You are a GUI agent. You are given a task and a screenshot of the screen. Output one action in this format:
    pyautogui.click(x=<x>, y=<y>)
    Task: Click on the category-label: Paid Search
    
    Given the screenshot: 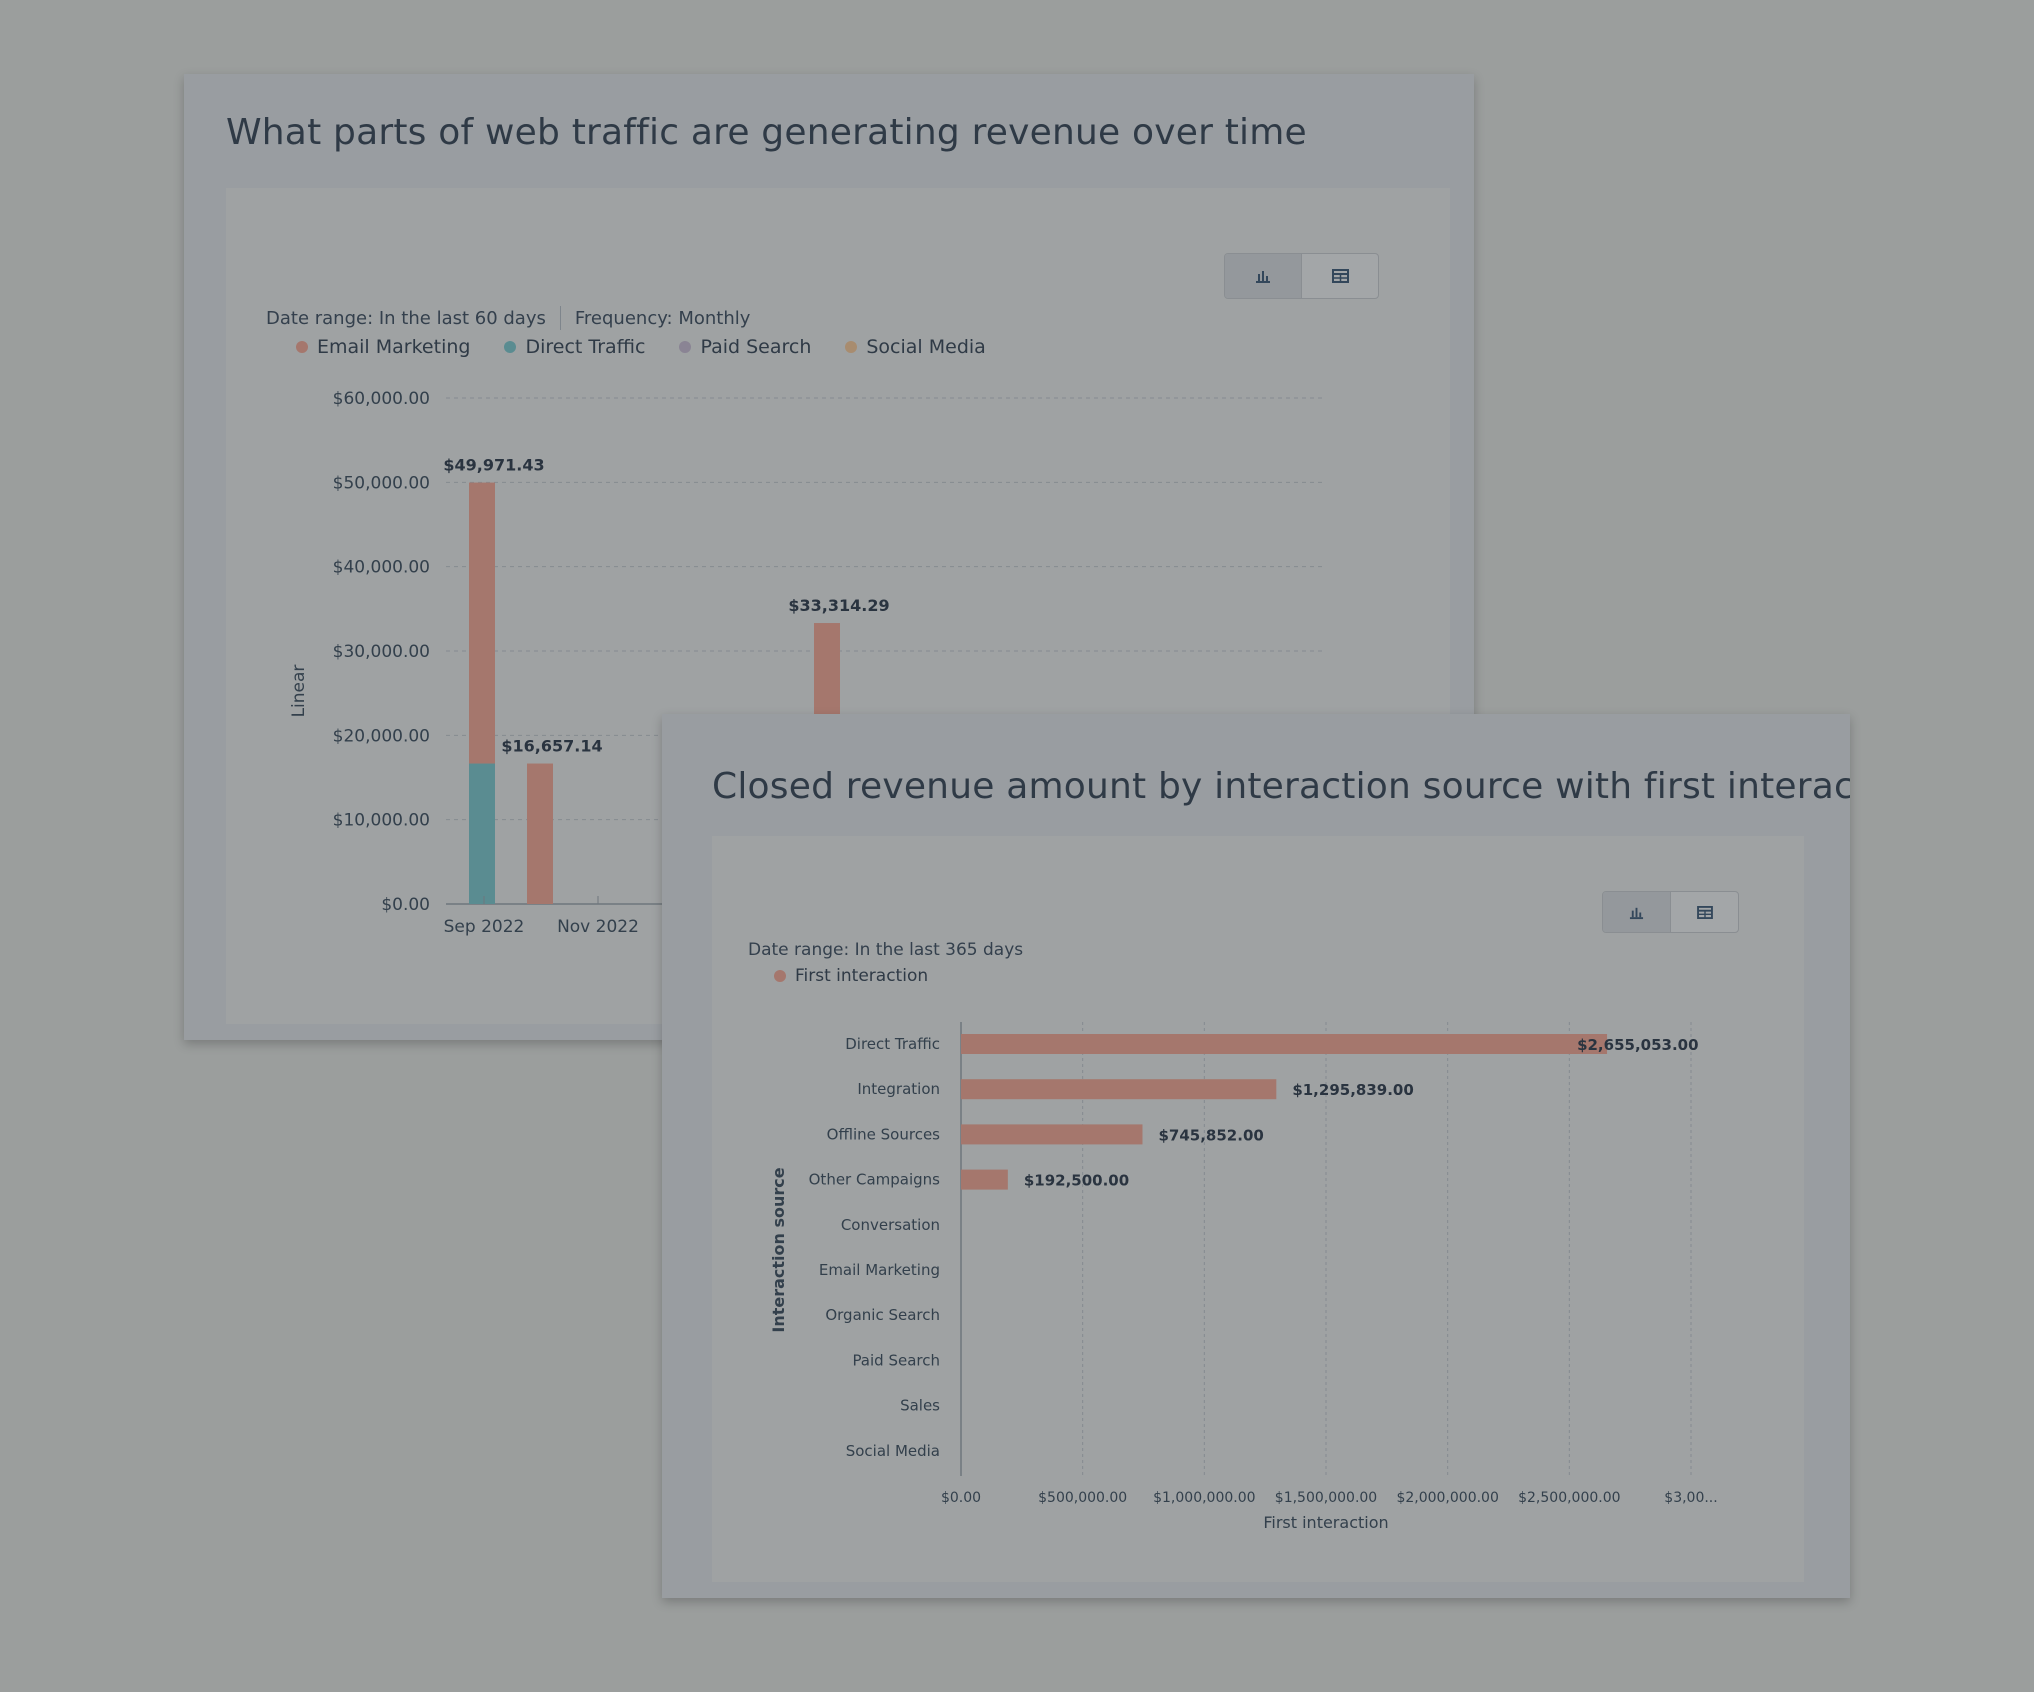 What is the action you would take?
    pyautogui.click(x=896, y=1360)
    